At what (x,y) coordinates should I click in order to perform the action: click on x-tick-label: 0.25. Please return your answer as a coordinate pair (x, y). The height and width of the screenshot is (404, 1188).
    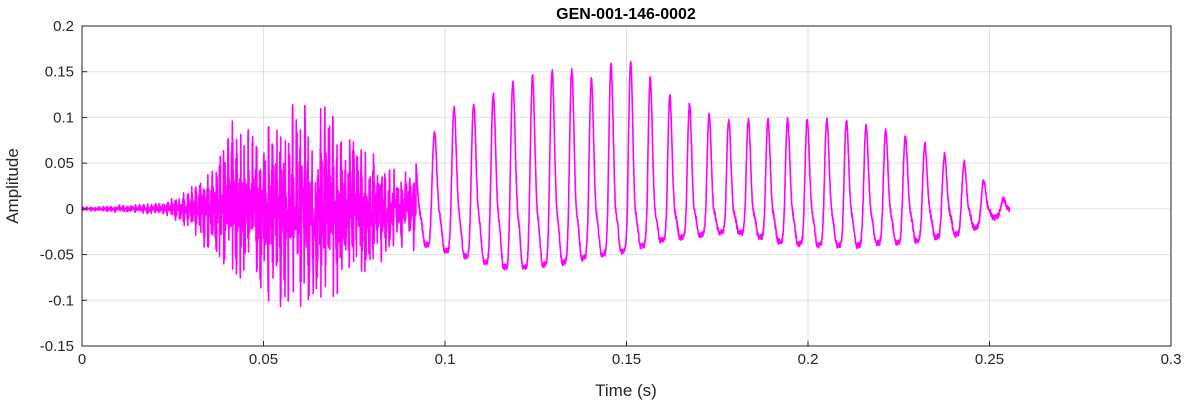
    Looking at the image, I should click on (989, 359).